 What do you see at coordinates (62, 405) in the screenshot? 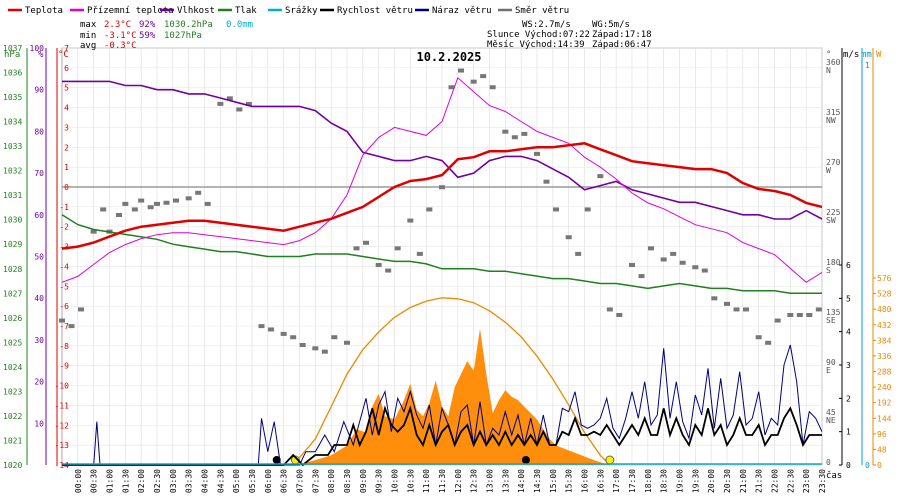
I see `temp-tick-label: -11` at bounding box center [62, 405].